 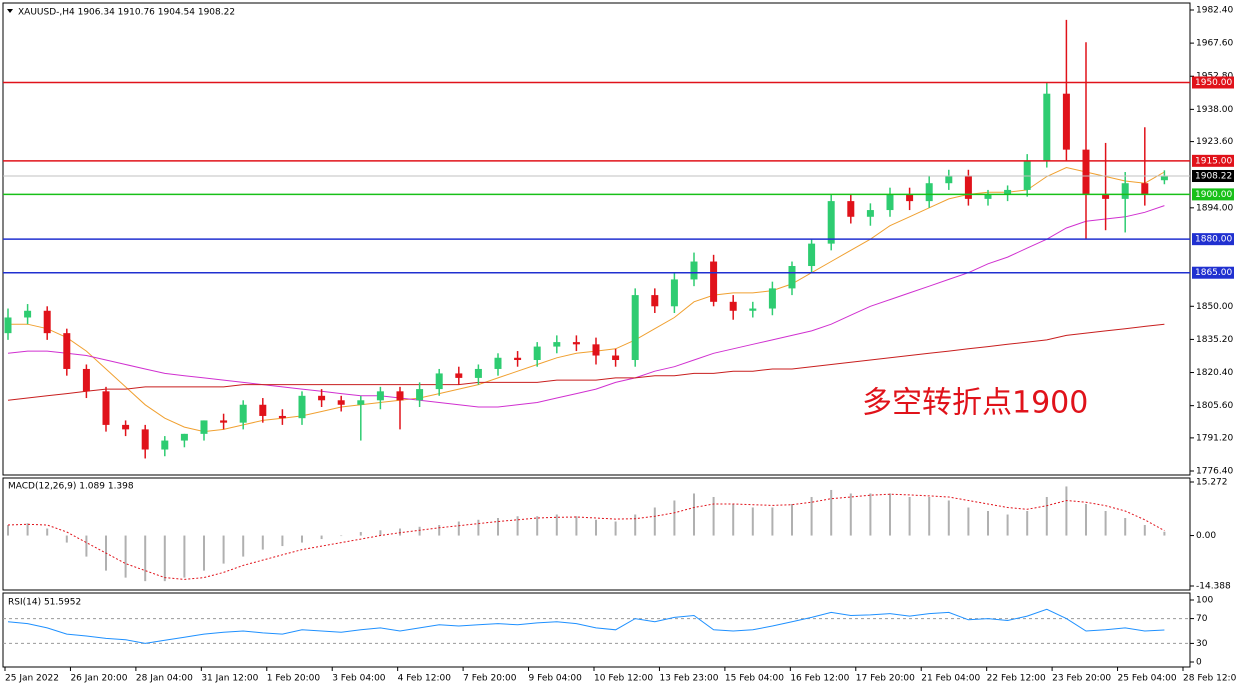 What do you see at coordinates (950, 679) in the screenshot?
I see `x-tick-label: 21 Feb 04:00` at bounding box center [950, 679].